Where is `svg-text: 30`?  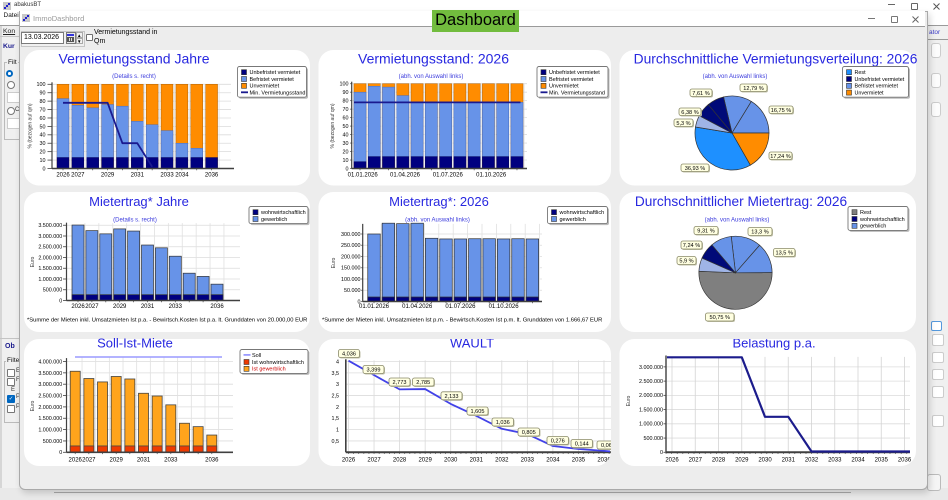 svg-text: 30 is located at coordinates (346, 144).